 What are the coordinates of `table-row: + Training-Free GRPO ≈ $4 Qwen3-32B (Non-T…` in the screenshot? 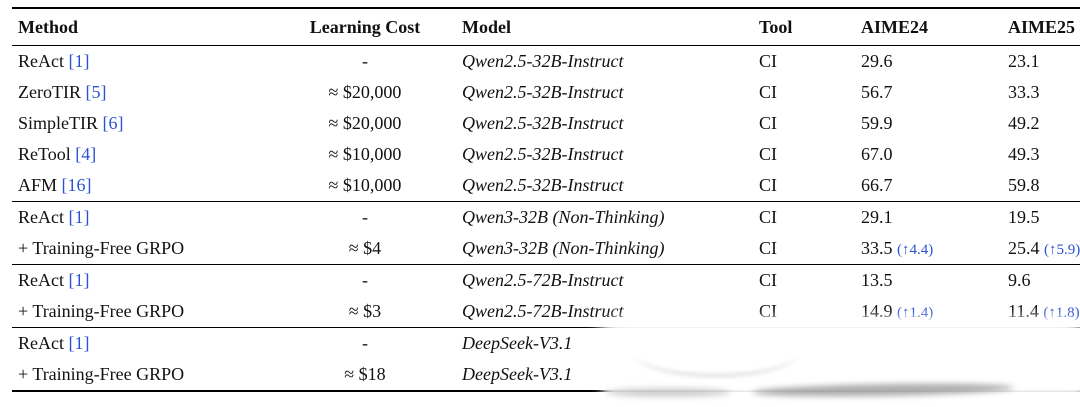 It's located at (546, 249).